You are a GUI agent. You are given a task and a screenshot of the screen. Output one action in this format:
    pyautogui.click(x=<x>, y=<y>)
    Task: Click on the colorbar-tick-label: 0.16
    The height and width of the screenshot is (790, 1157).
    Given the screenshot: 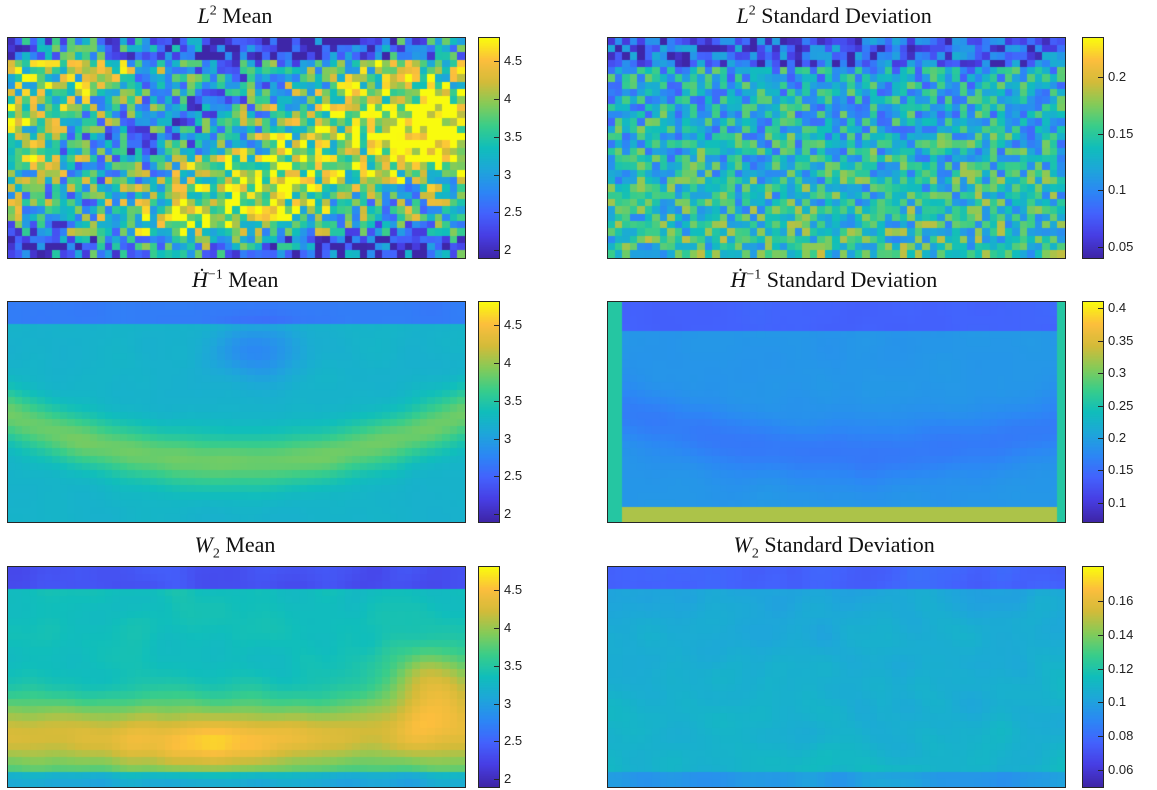 What is the action you would take?
    pyautogui.click(x=1121, y=600)
    